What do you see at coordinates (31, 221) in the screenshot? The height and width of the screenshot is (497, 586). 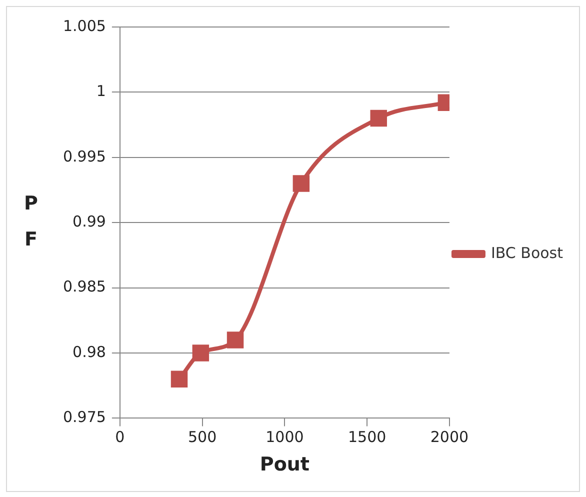 I see `y-axis-title: PF` at bounding box center [31, 221].